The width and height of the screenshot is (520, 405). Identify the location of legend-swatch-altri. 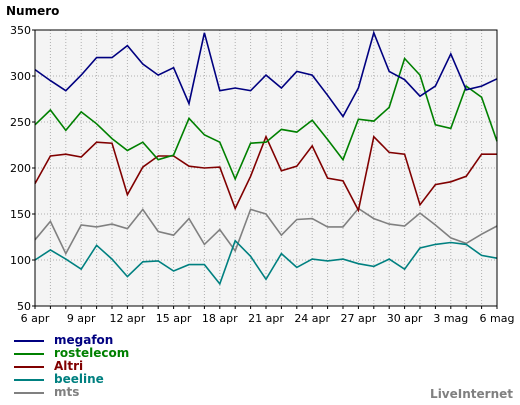
(29, 367).